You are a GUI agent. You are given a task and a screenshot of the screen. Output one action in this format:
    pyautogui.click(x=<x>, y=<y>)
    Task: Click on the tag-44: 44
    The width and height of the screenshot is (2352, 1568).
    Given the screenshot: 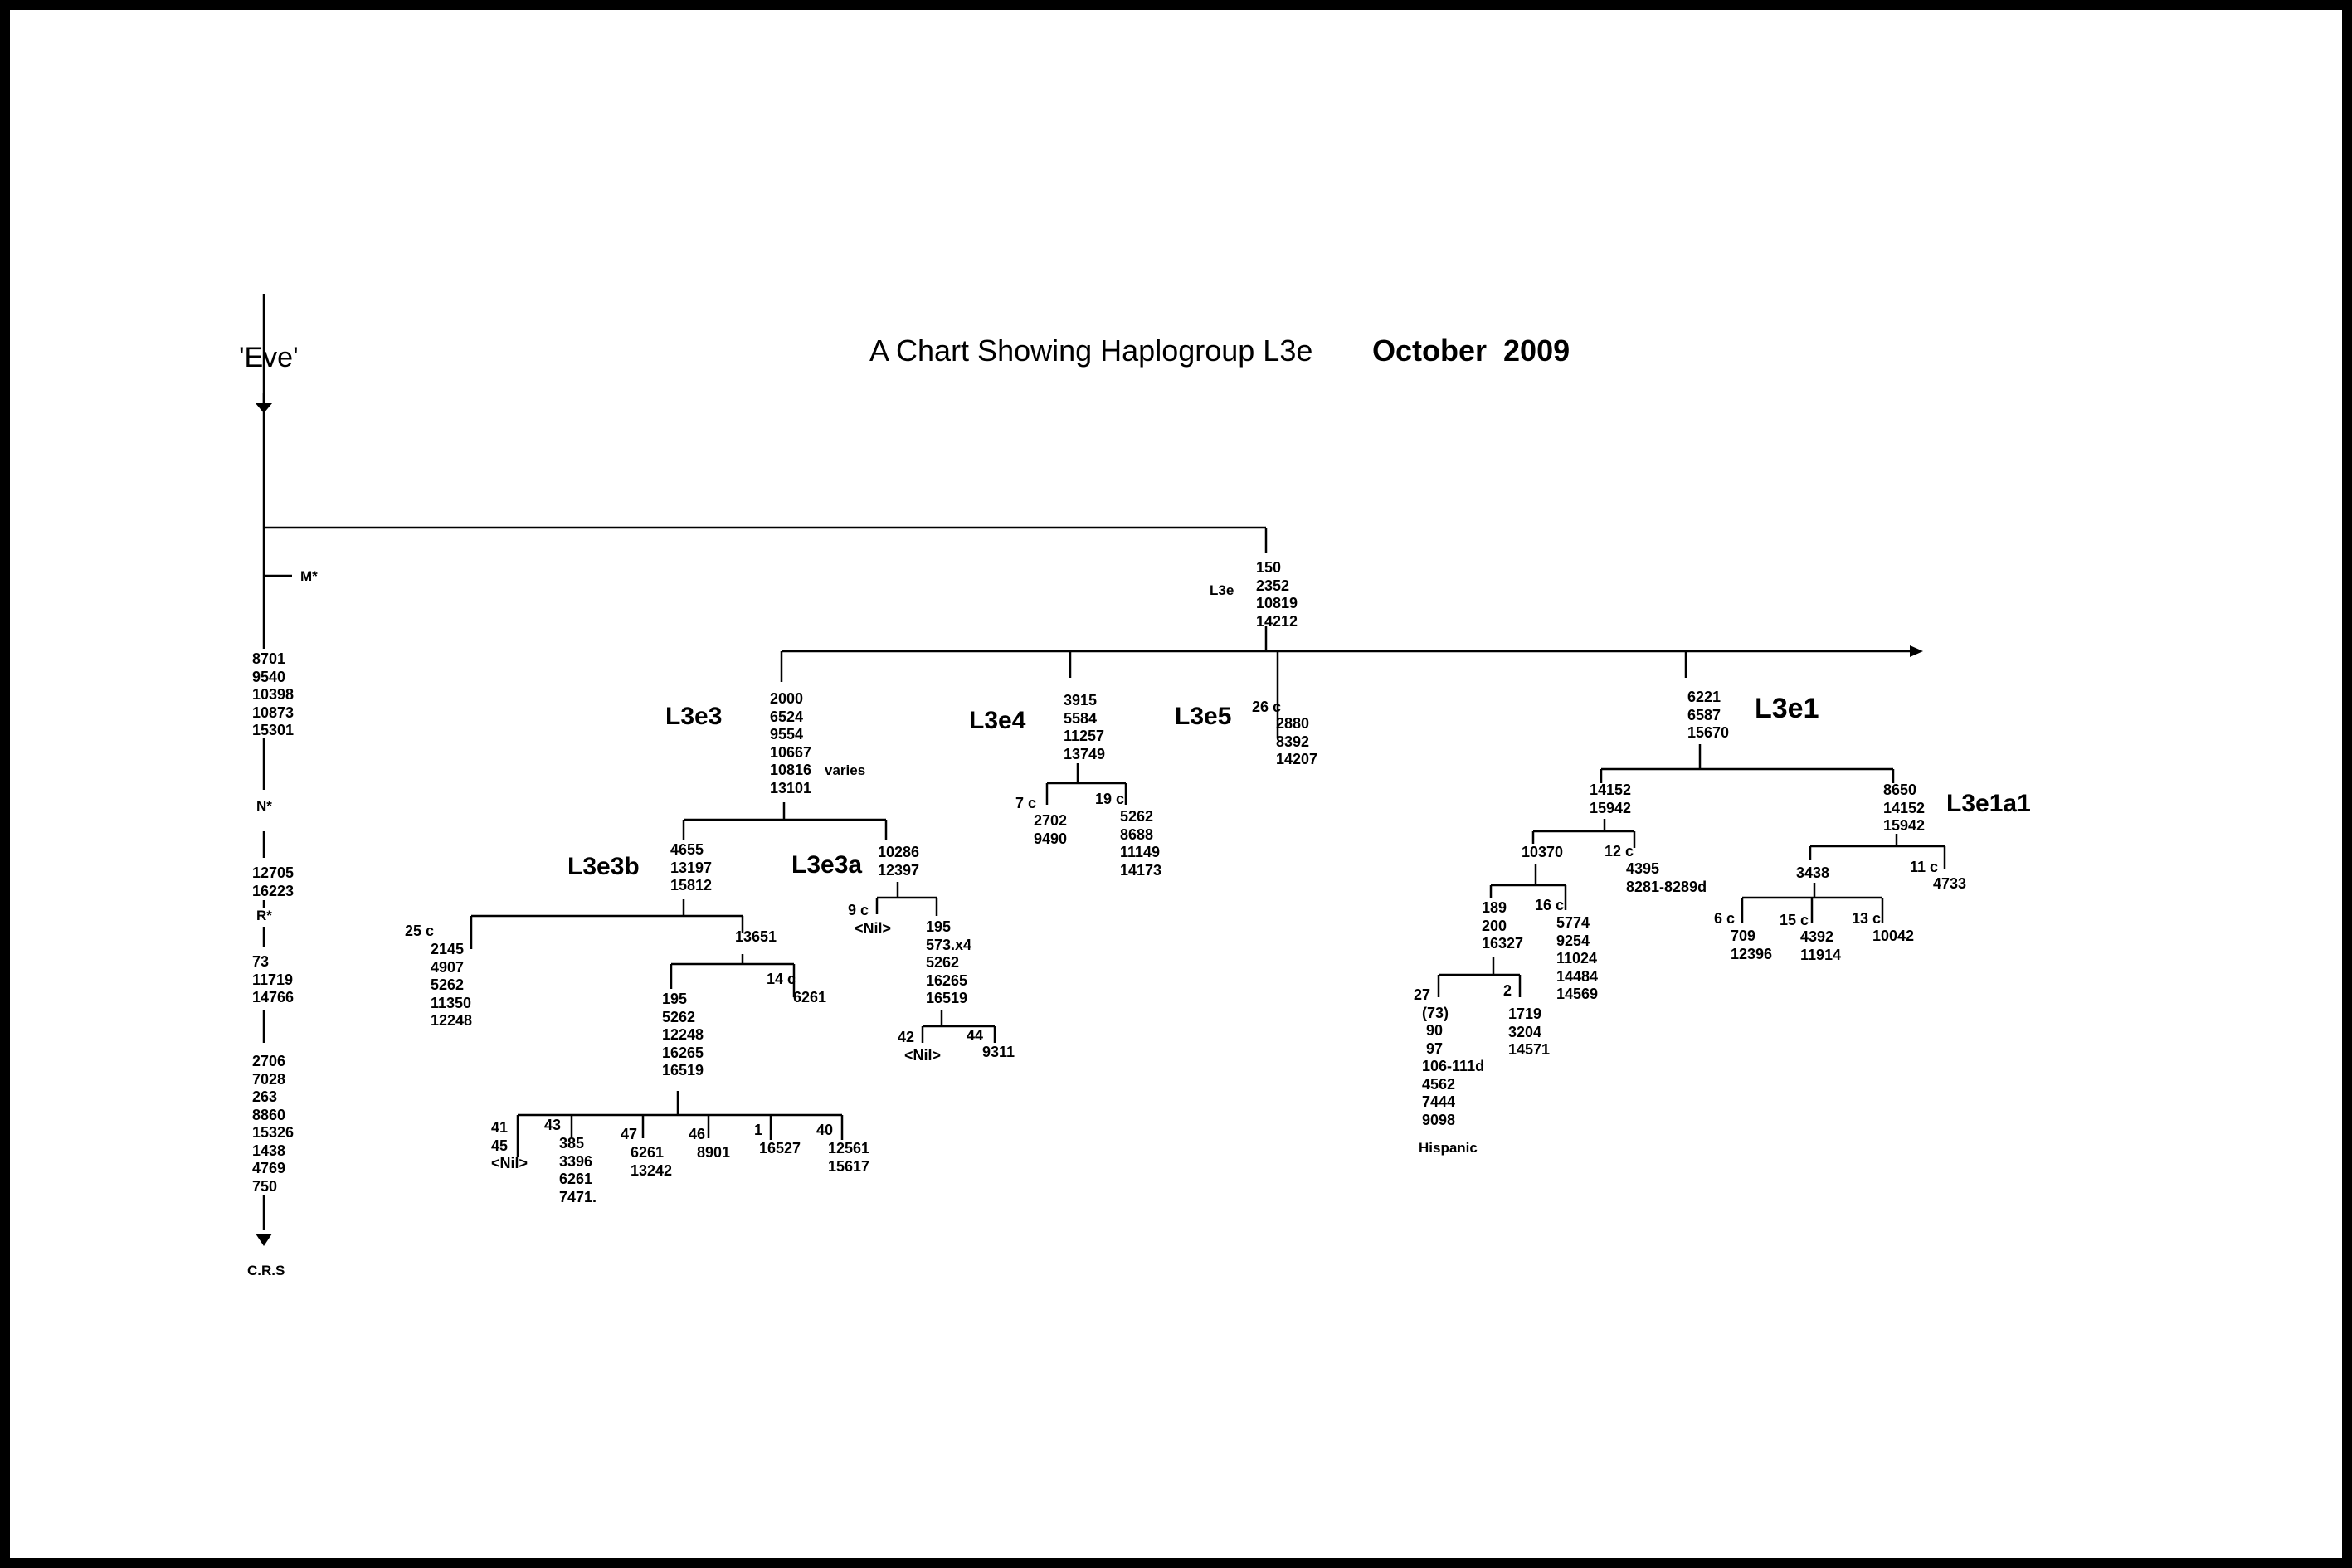 What is the action you would take?
    pyautogui.click(x=975, y=1035)
    